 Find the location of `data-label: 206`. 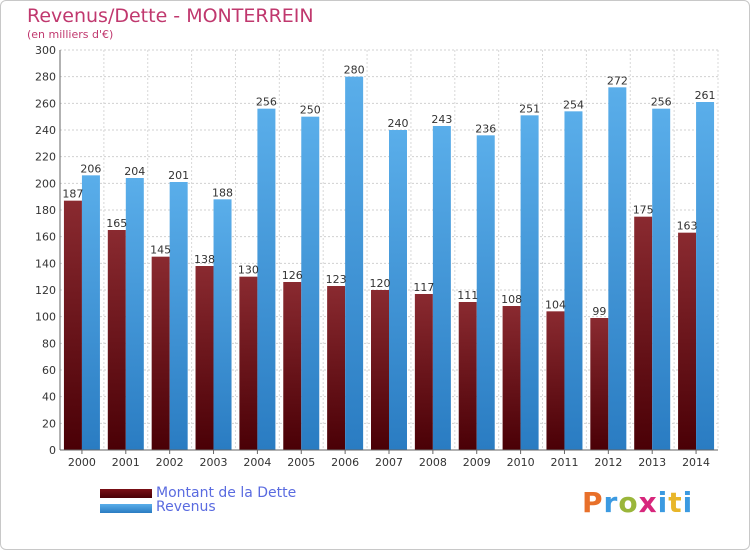

data-label: 206 is located at coordinates (90, 168).